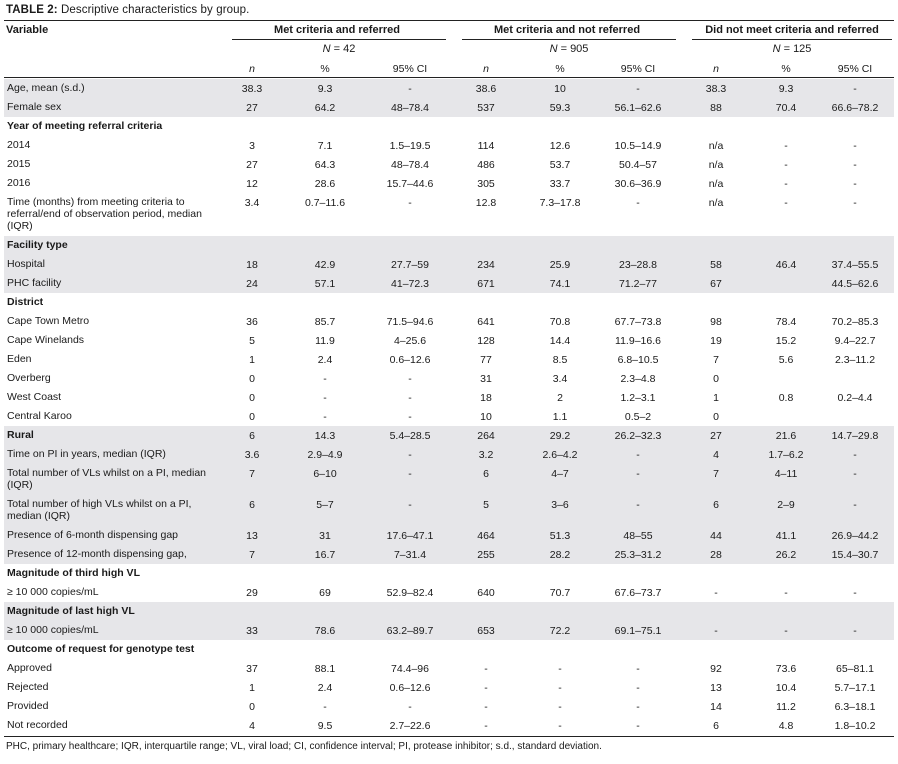 The height and width of the screenshot is (764, 898). Describe the element at coordinates (325, 505) in the screenshot. I see `table-cell: 5–7` at that location.